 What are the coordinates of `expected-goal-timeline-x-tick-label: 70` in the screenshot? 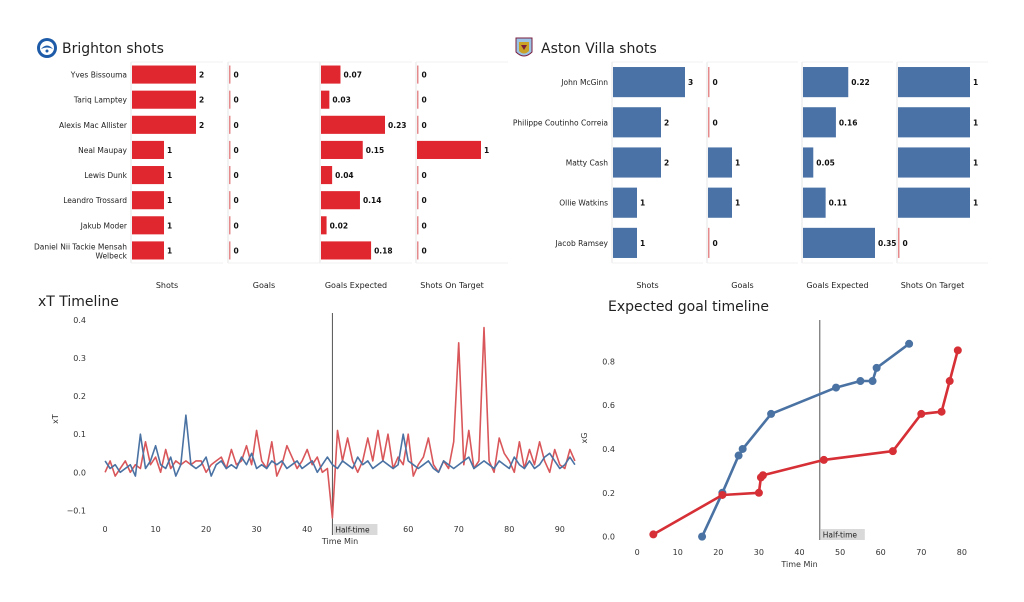 It's located at (921, 552).